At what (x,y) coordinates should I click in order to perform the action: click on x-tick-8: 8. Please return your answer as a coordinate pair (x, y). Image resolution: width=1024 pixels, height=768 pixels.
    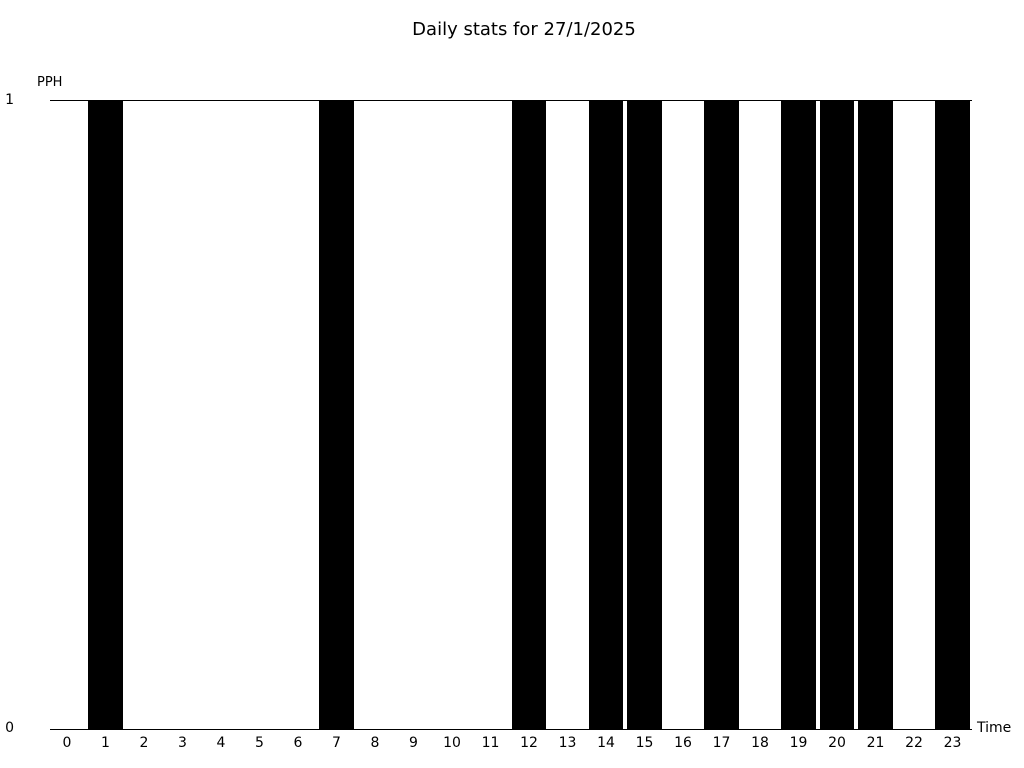
    Looking at the image, I should click on (375, 743).